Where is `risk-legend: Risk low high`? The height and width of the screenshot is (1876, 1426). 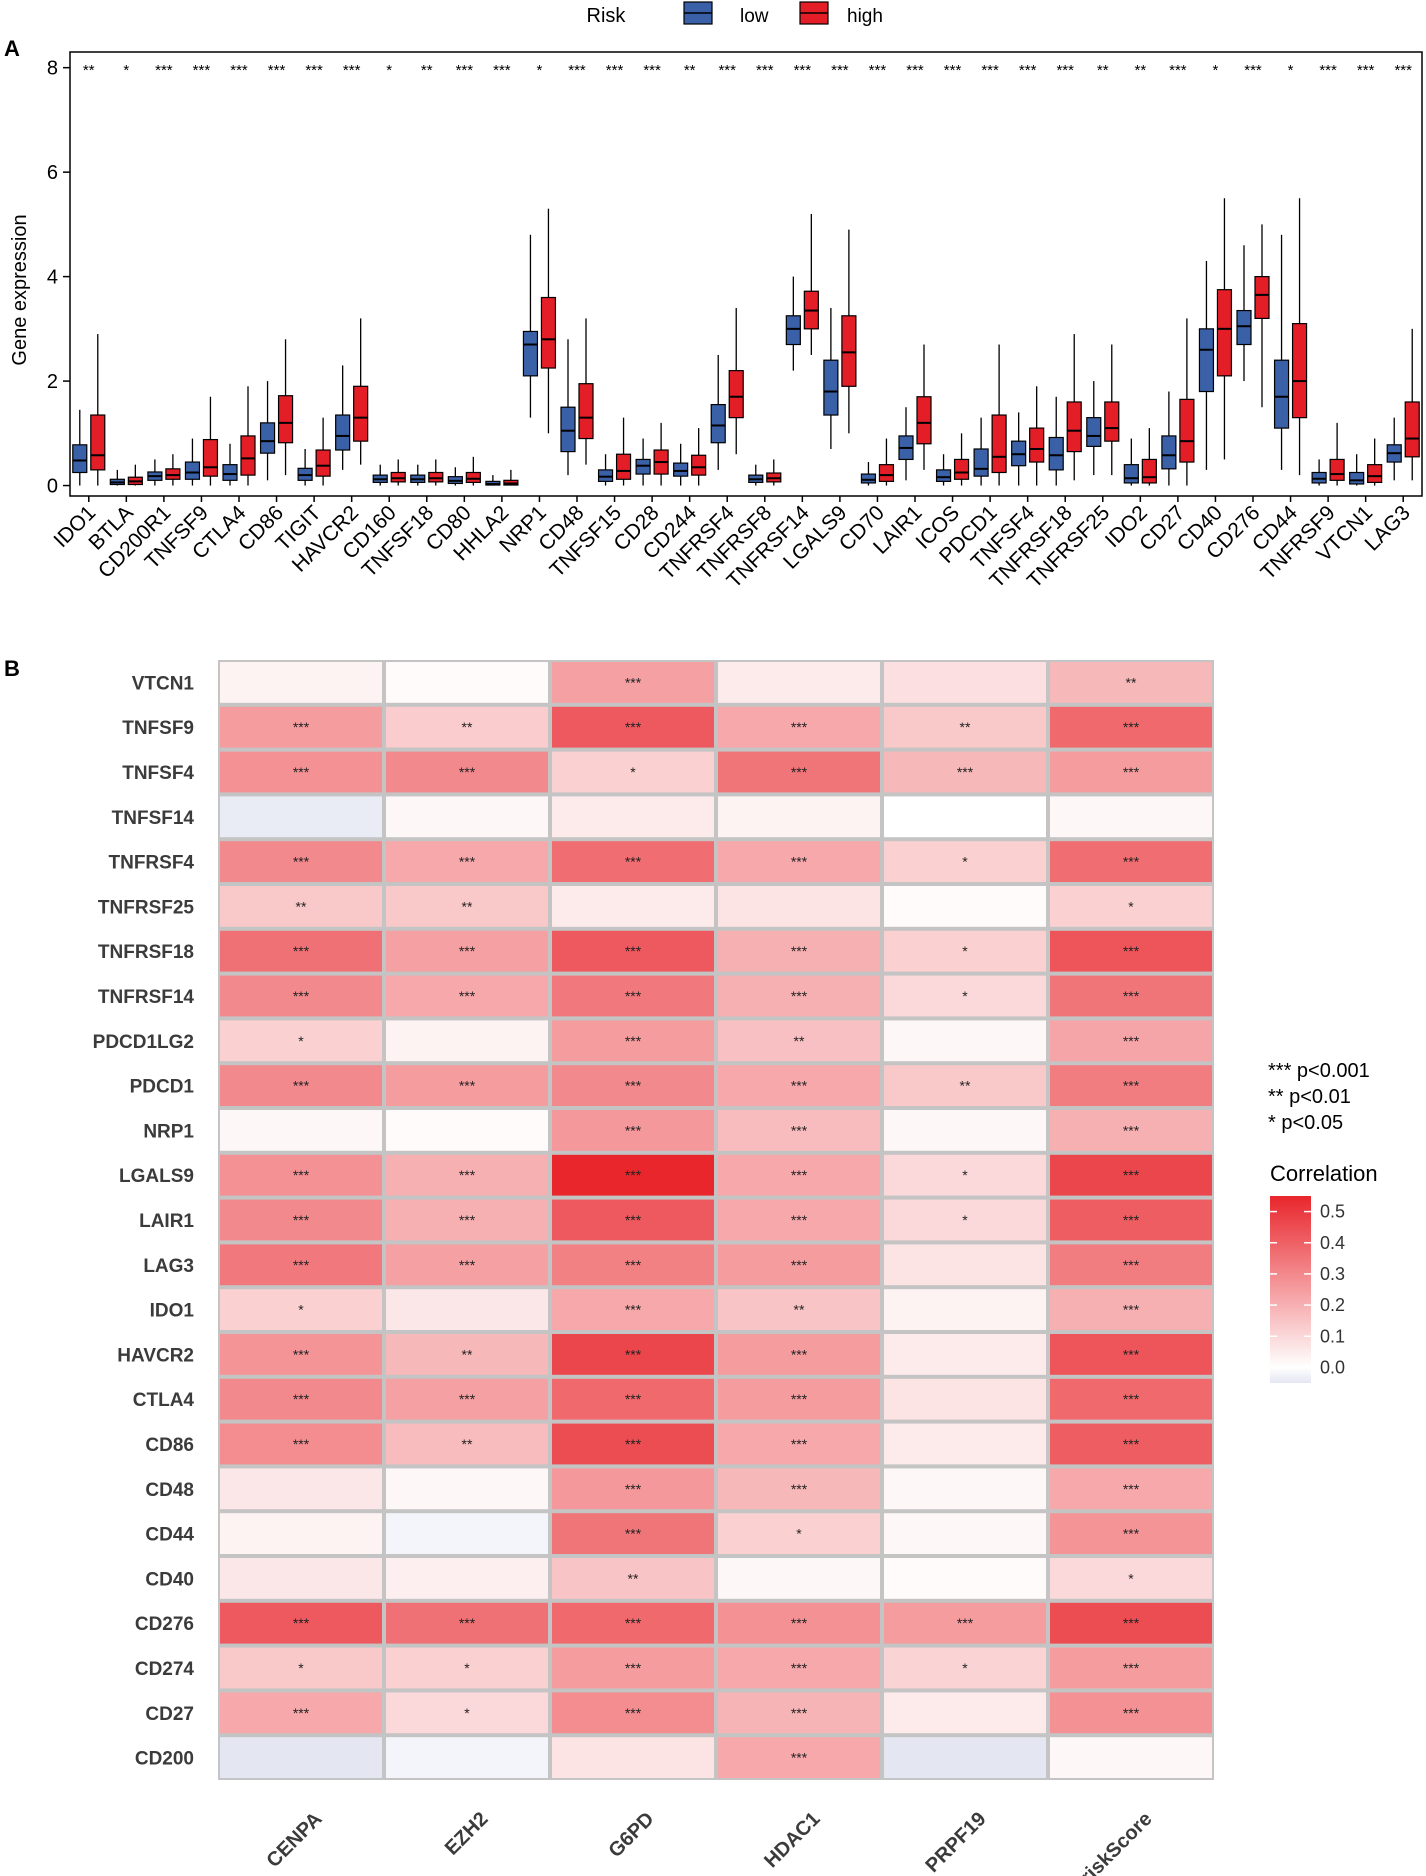 risk-legend: Risk low high is located at coordinates (735, 14).